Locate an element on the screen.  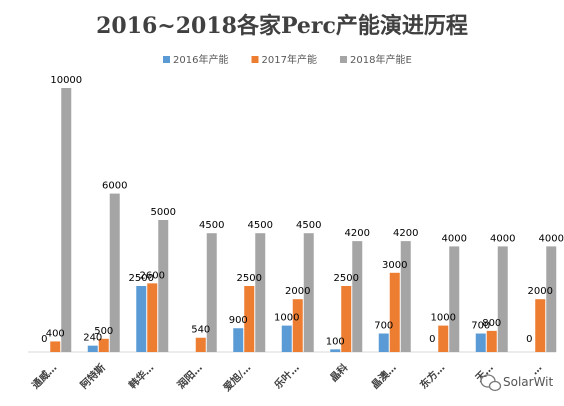
legend-label-1: 2017年产能 is located at coordinates (289, 59).